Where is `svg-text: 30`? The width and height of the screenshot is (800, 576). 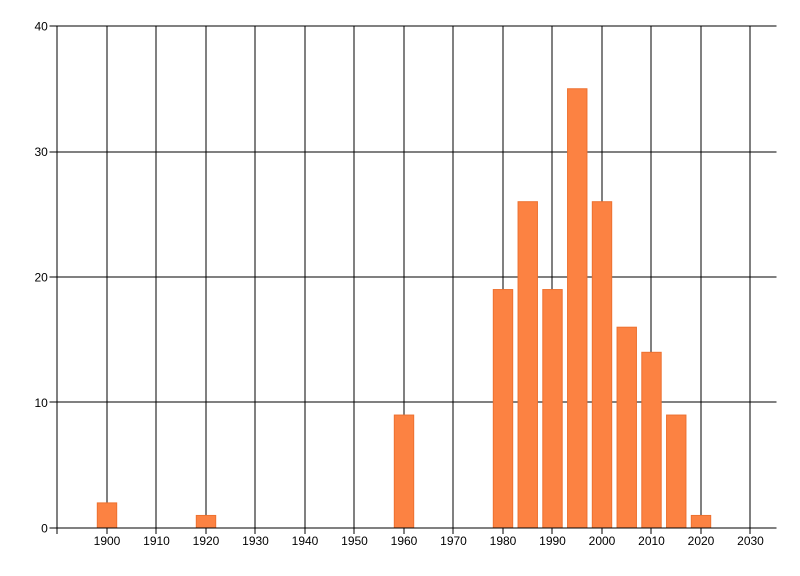
svg-text: 30 is located at coordinates (41, 152).